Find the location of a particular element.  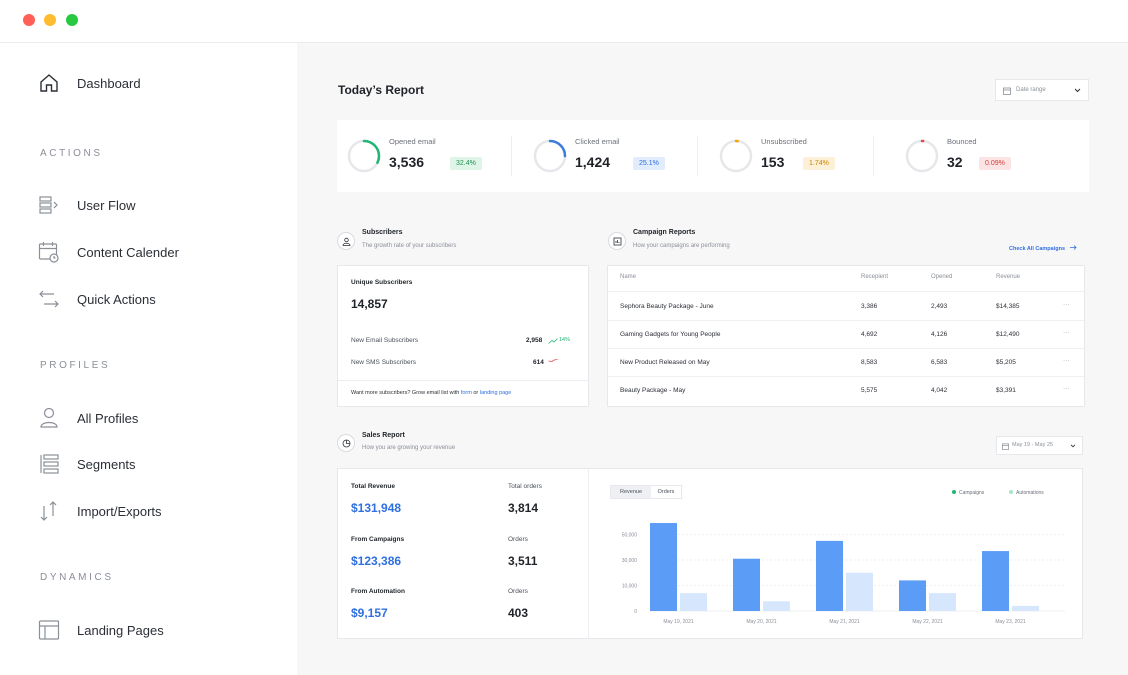

y-tick-label: 0 is located at coordinates (635, 612).